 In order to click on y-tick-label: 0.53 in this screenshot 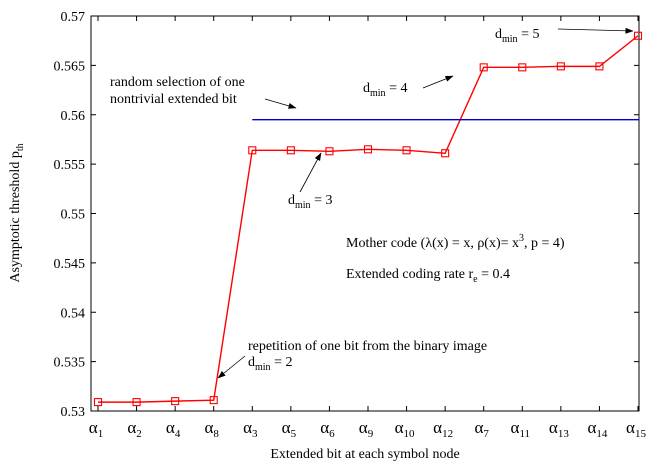, I will do `click(73, 412)`.